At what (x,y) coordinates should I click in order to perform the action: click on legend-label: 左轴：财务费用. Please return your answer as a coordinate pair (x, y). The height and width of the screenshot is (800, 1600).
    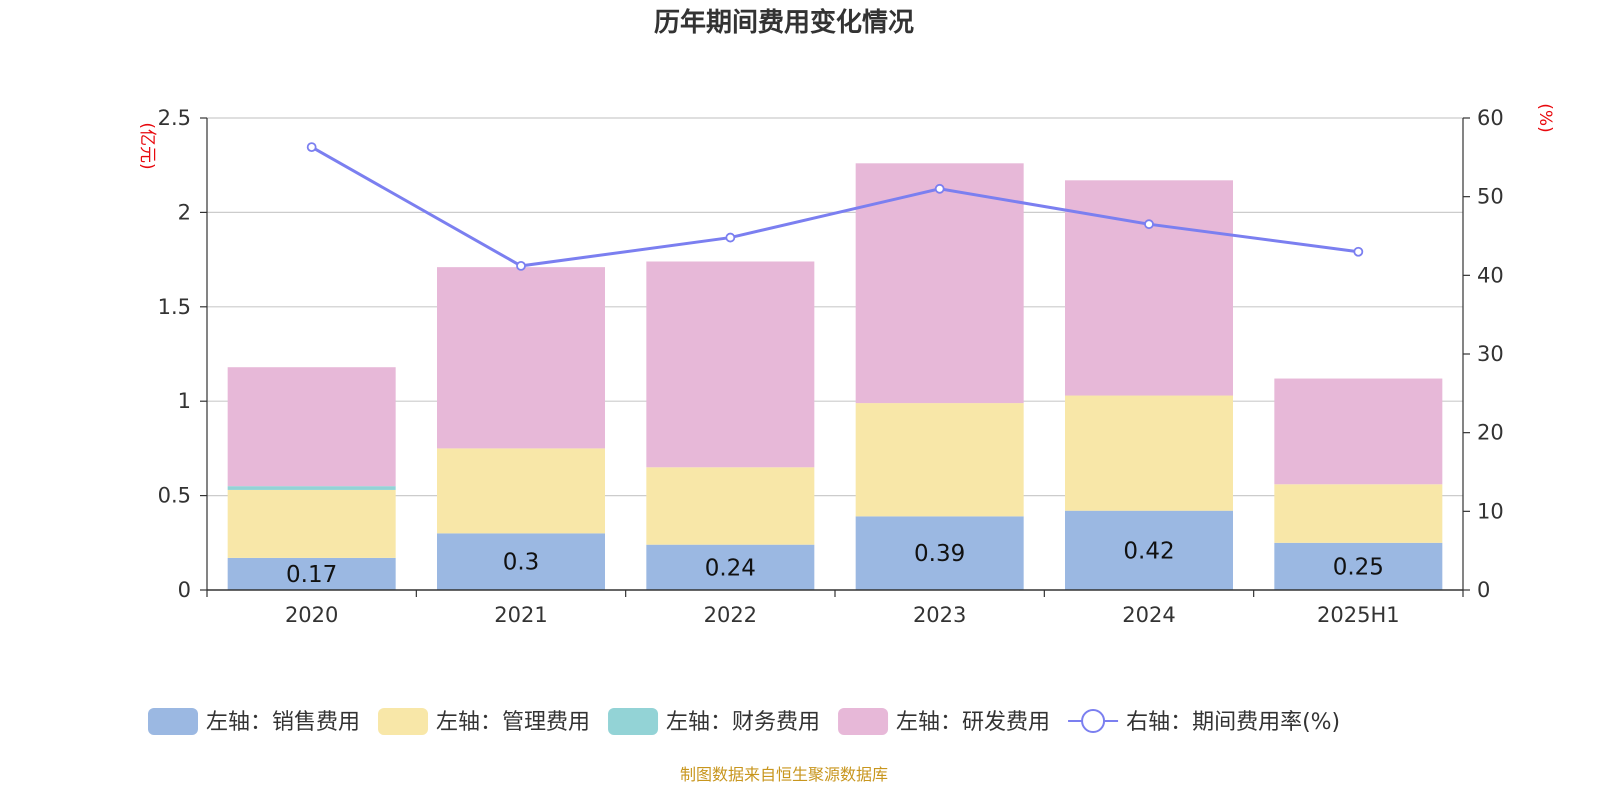
    Looking at the image, I should click on (743, 722).